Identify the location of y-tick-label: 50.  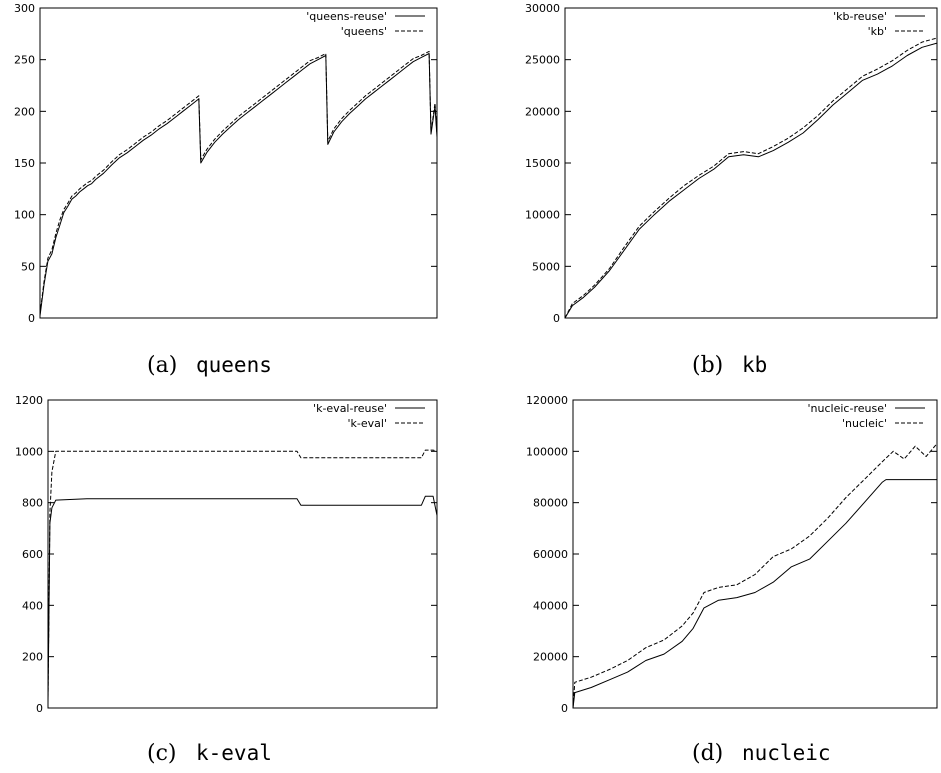
(28, 266).